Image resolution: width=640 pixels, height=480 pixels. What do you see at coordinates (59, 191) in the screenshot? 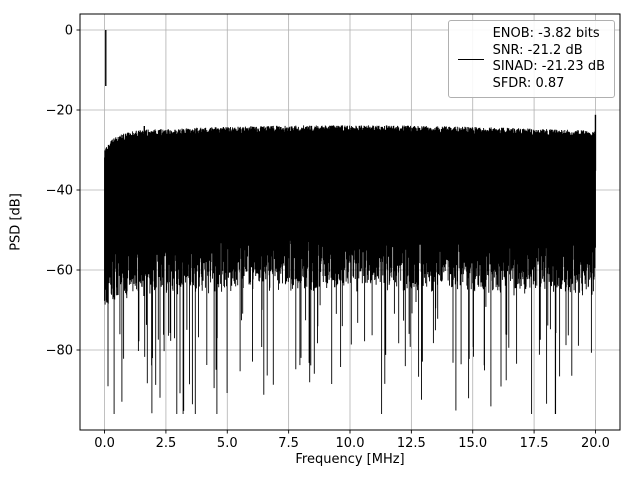
I see `y-tick-label: −40` at bounding box center [59, 191].